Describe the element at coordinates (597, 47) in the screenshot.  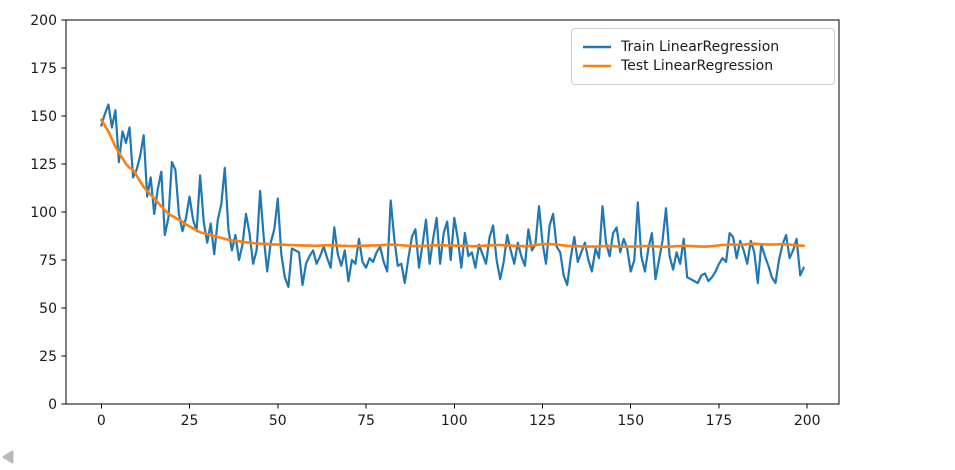
I see `train-line-swatch` at that location.